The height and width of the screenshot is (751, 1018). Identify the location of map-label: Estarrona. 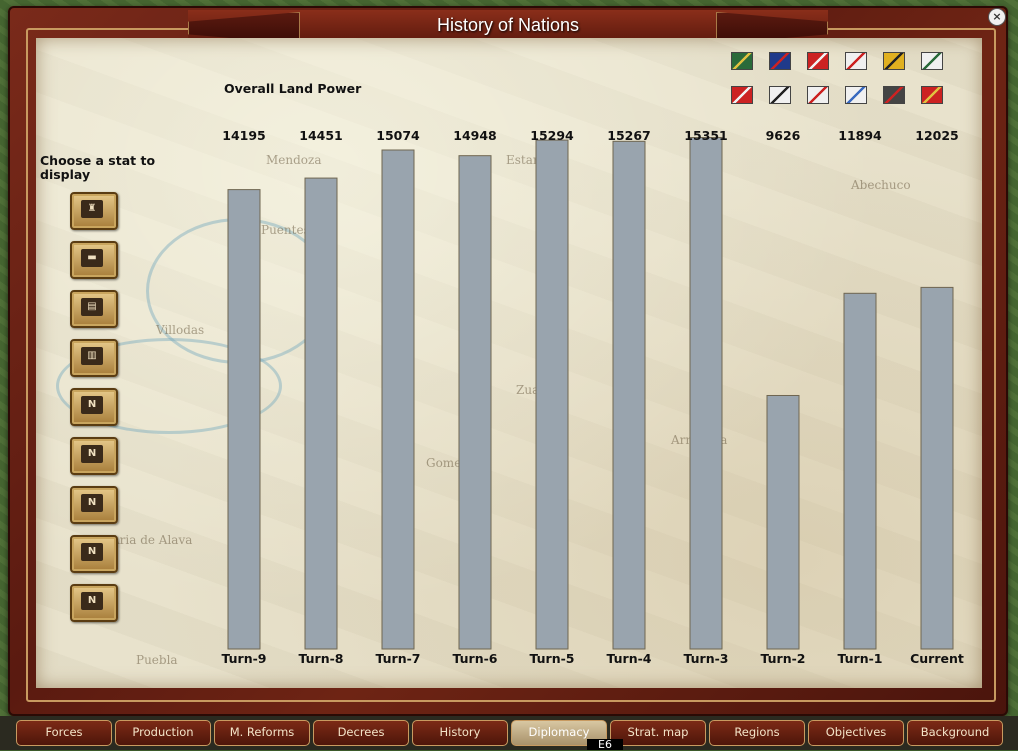
(536, 160).